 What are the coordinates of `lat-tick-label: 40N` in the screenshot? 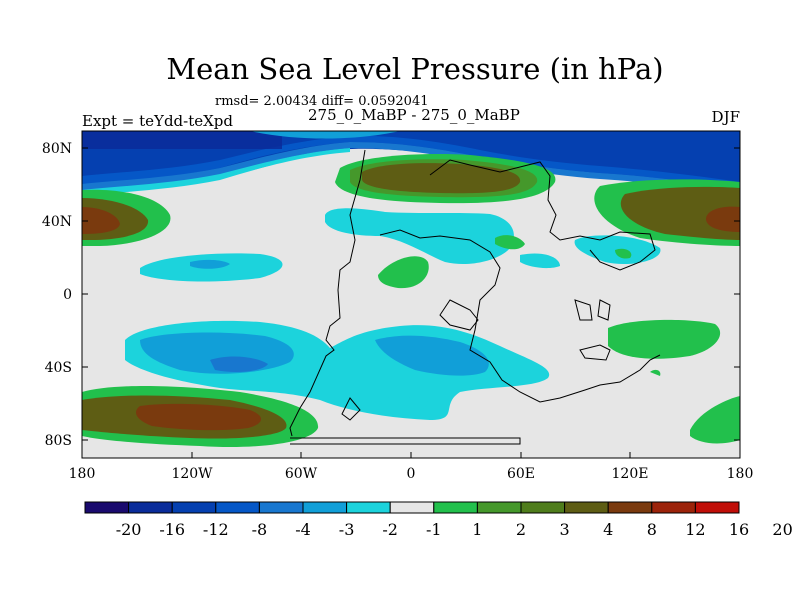 It's located at (57, 222).